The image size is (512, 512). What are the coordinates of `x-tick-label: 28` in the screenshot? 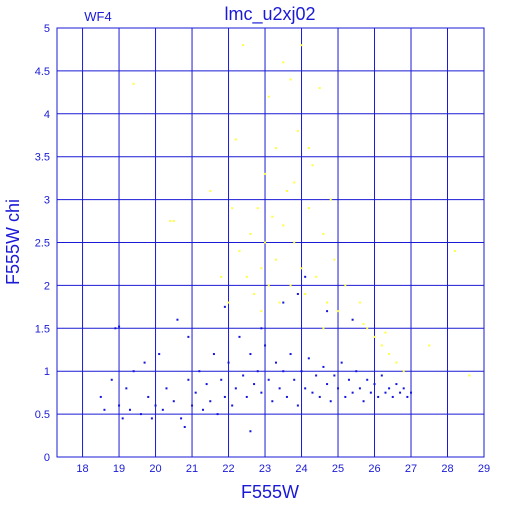 It's located at (447, 469).